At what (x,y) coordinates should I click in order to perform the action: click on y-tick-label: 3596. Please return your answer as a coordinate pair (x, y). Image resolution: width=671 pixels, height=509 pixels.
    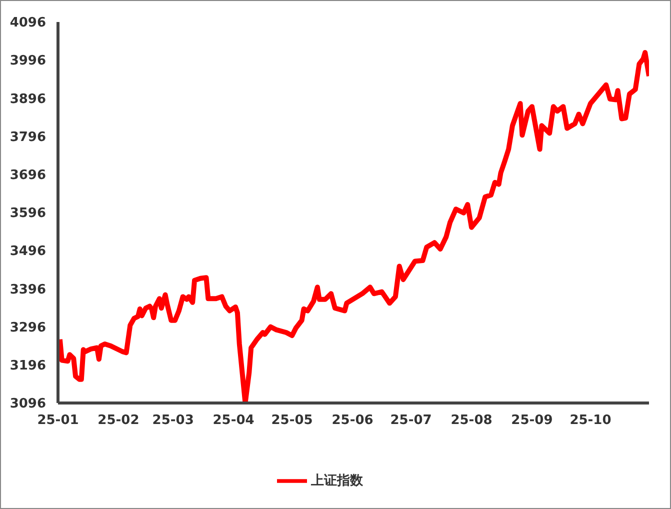
    Looking at the image, I should click on (28, 214).